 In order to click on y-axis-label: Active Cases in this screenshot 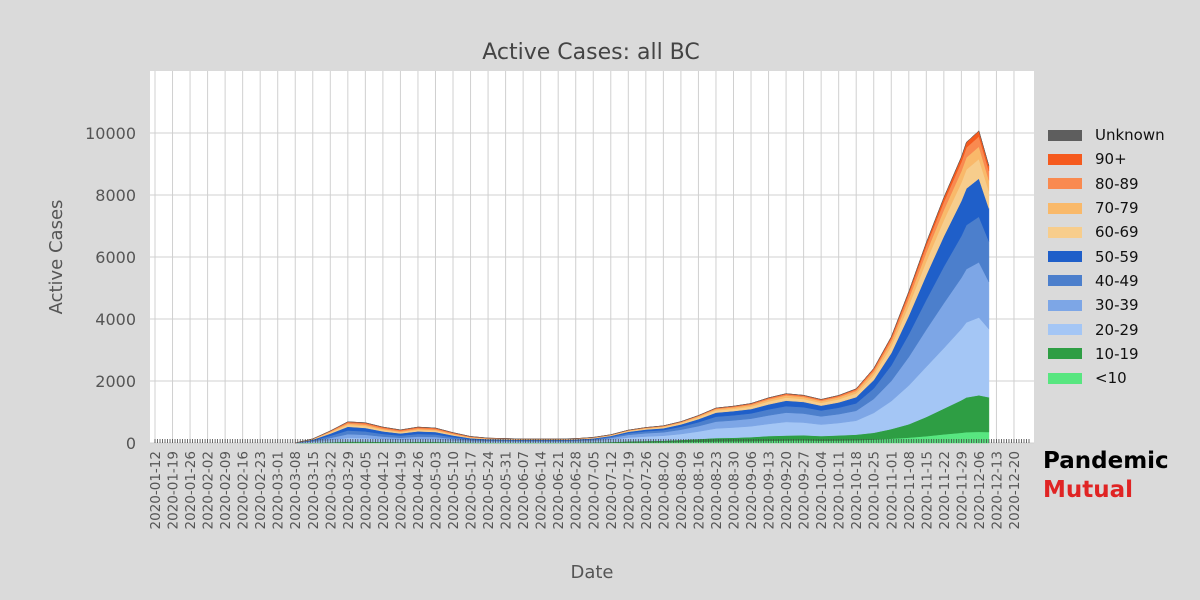, I will do `click(56, 257)`.